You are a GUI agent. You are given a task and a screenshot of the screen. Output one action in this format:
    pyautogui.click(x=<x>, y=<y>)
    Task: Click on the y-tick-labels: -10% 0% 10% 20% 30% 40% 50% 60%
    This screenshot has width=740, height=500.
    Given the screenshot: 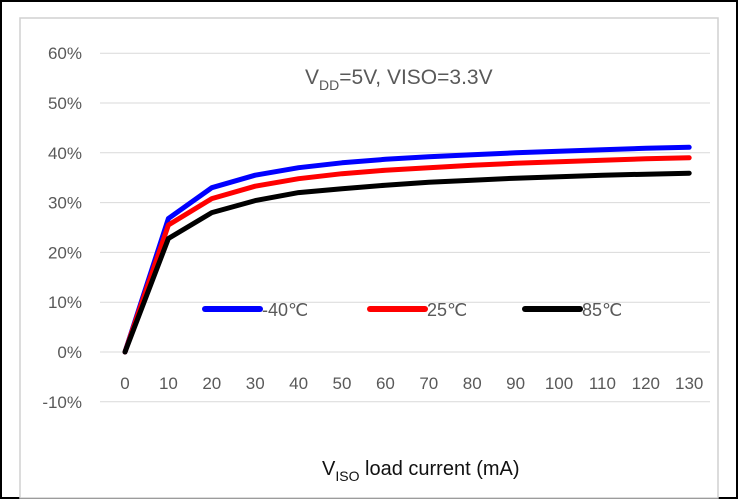 What is the action you would take?
    pyautogui.click(x=62, y=228)
    